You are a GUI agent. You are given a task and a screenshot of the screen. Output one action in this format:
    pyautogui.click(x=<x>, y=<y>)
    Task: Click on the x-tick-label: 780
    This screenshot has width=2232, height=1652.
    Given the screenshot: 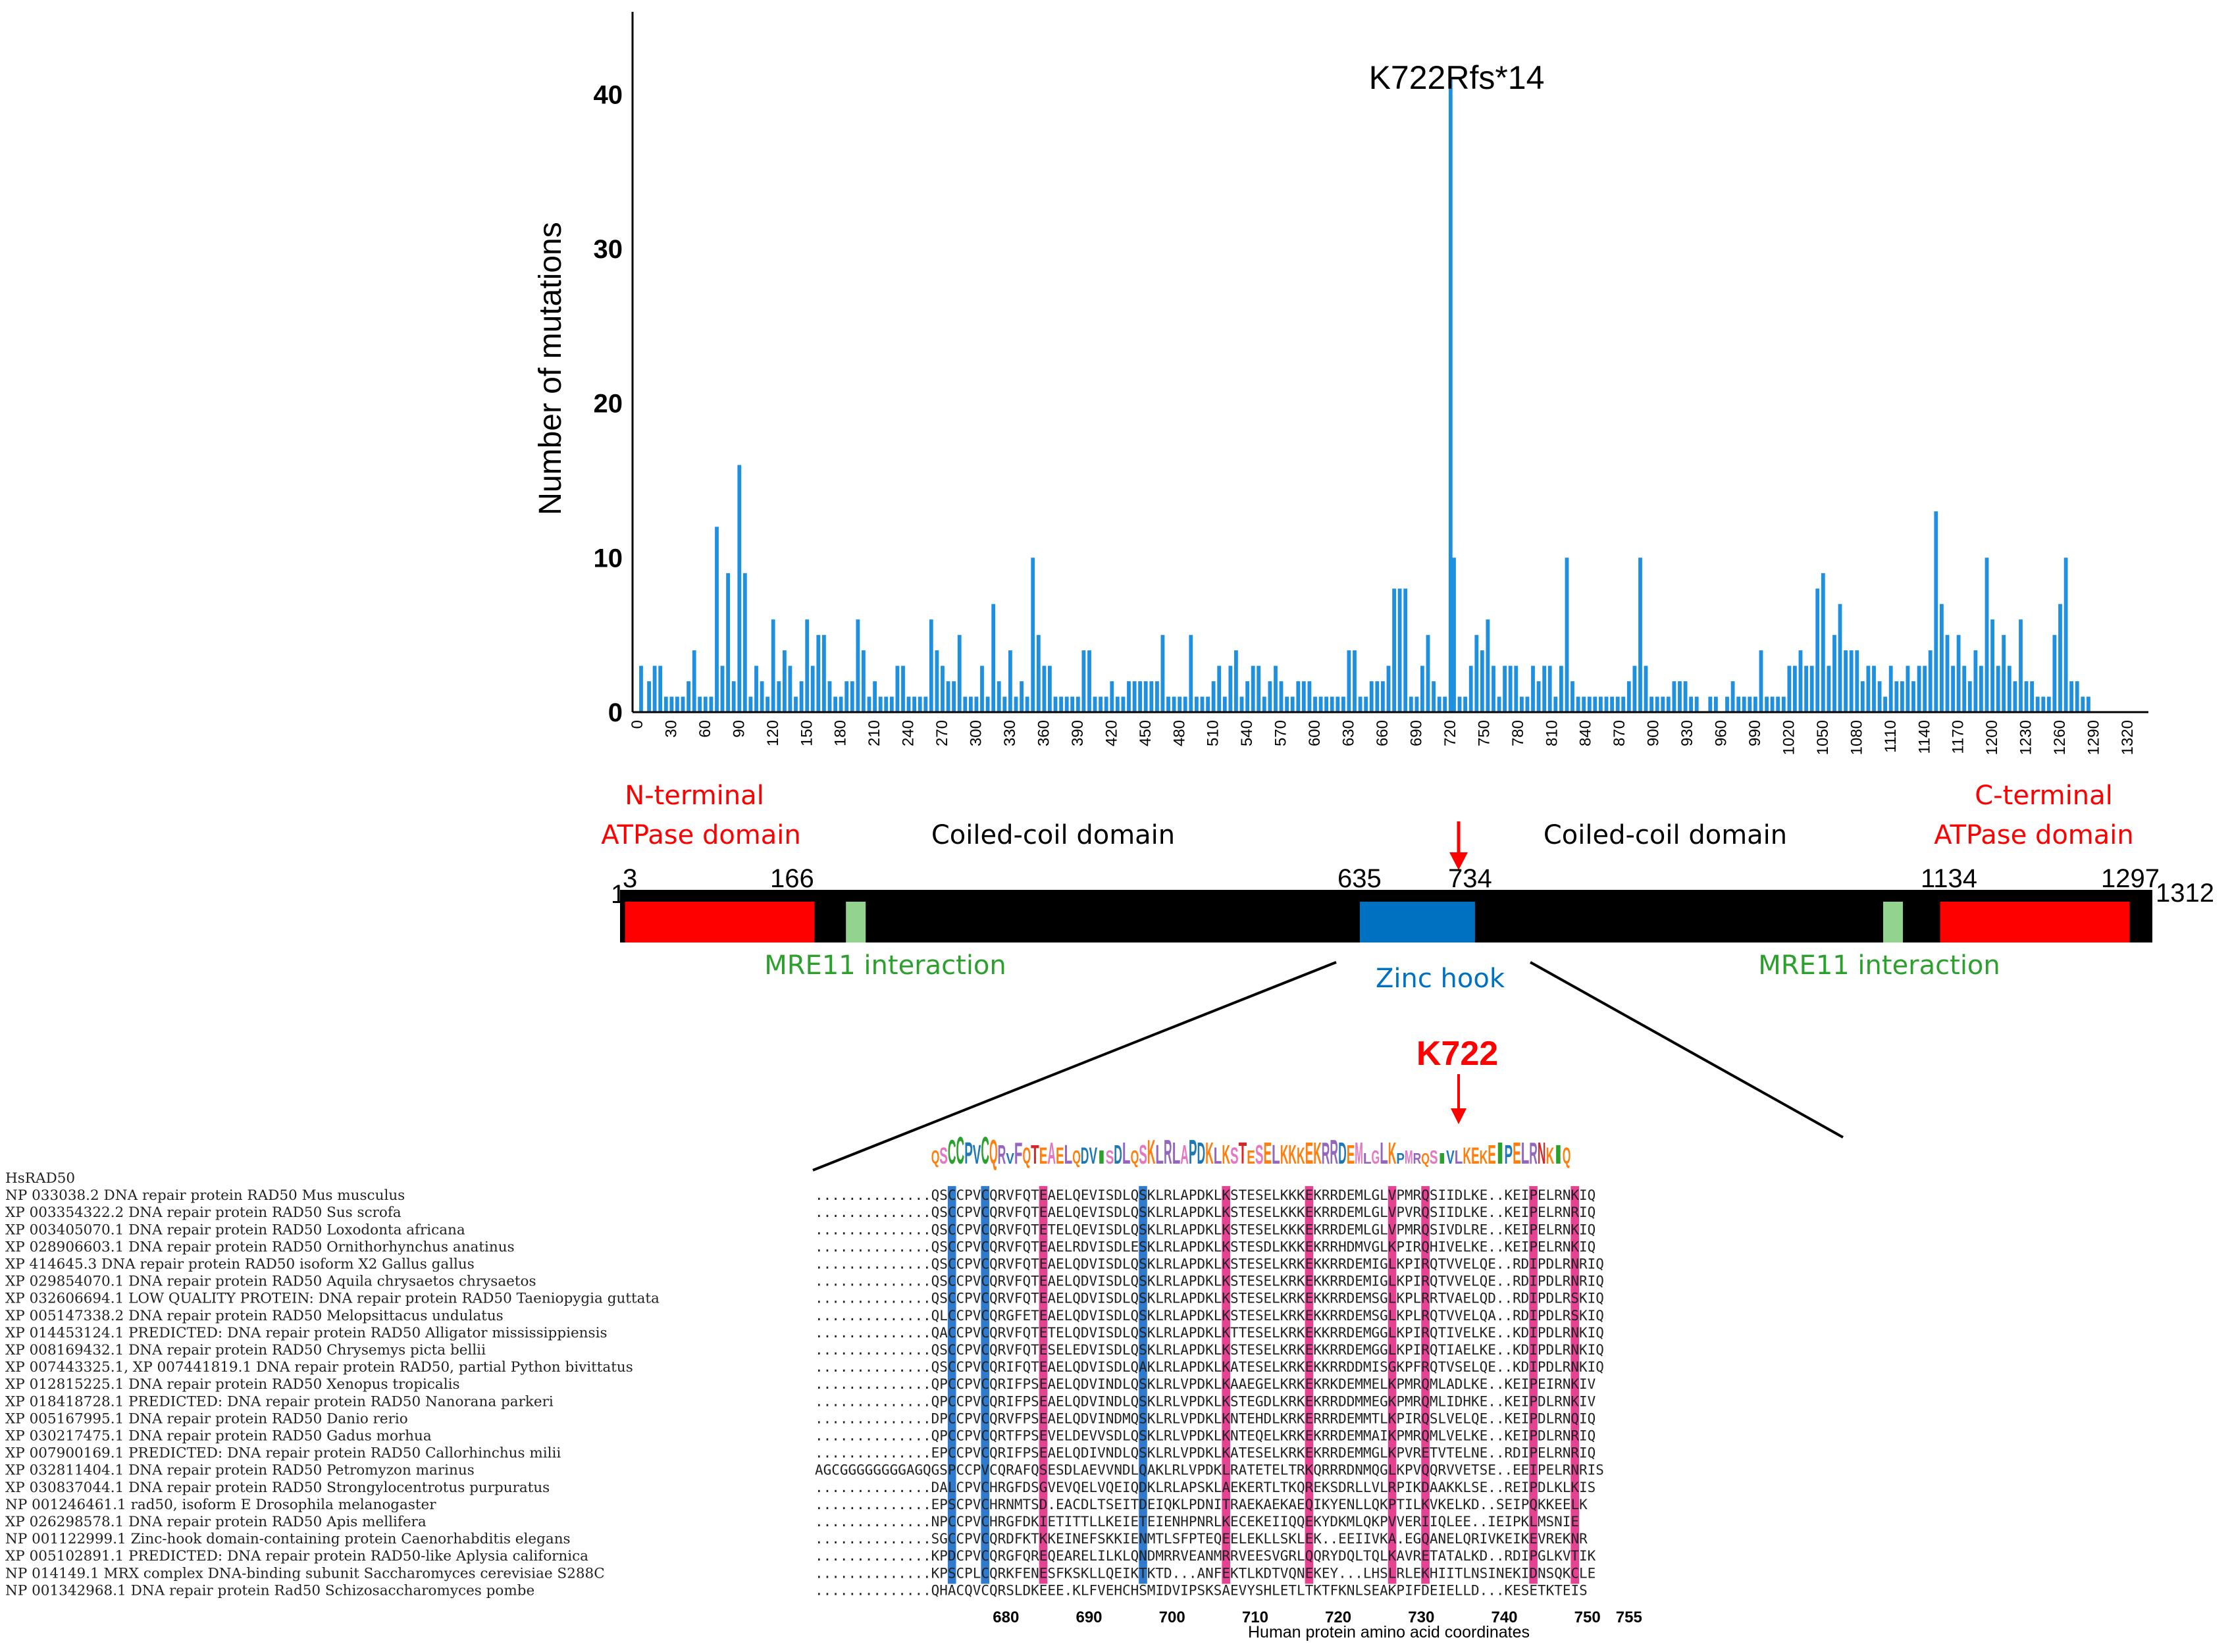 What is the action you would take?
    pyautogui.click(x=1518, y=733)
    